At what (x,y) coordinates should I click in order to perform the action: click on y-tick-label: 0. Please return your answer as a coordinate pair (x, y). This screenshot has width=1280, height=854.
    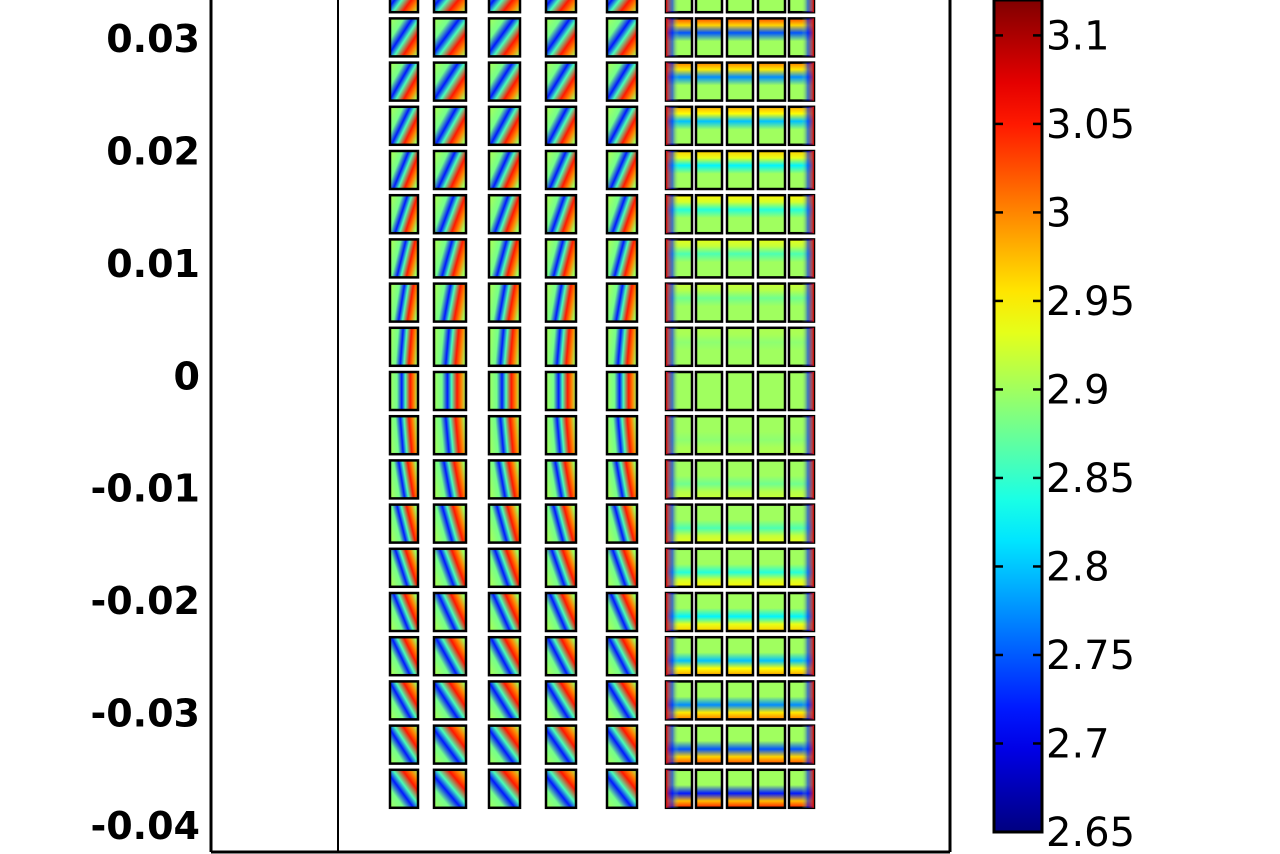
    Looking at the image, I should click on (187, 376).